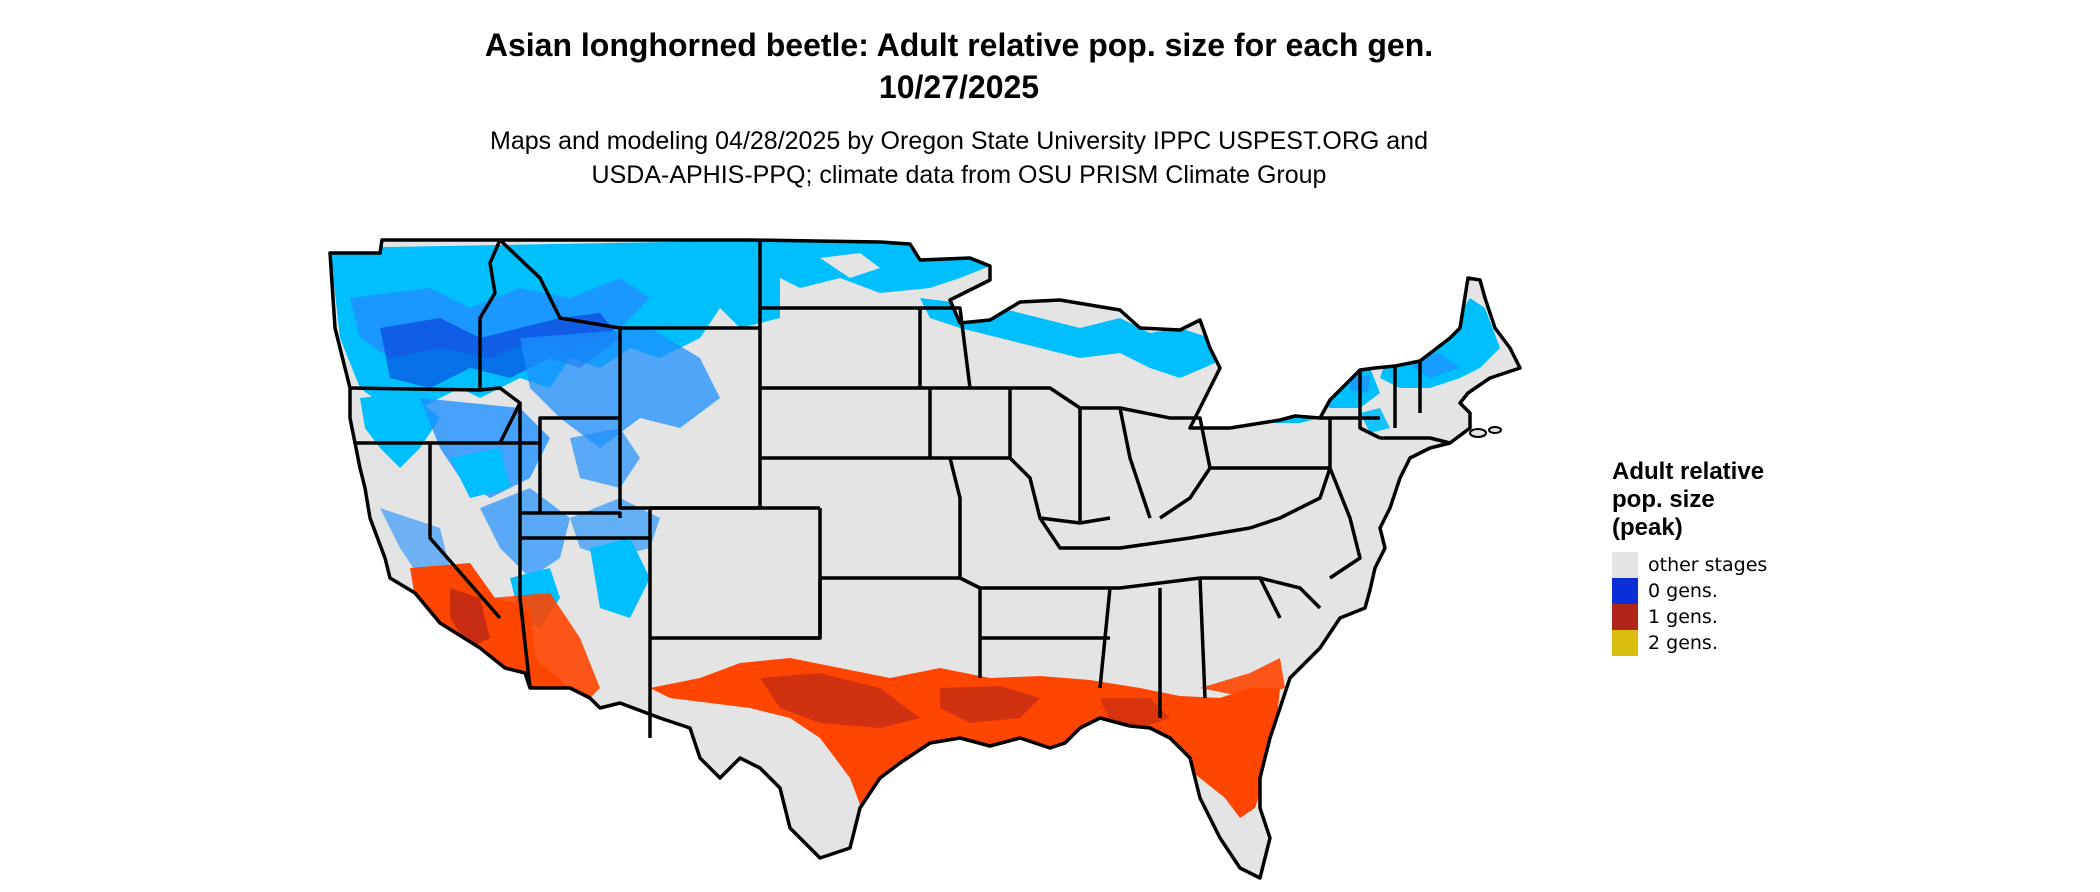 The image size is (2100, 892). What do you see at coordinates (1683, 617) in the screenshot?
I see `legend-label: 1 gens.` at bounding box center [1683, 617].